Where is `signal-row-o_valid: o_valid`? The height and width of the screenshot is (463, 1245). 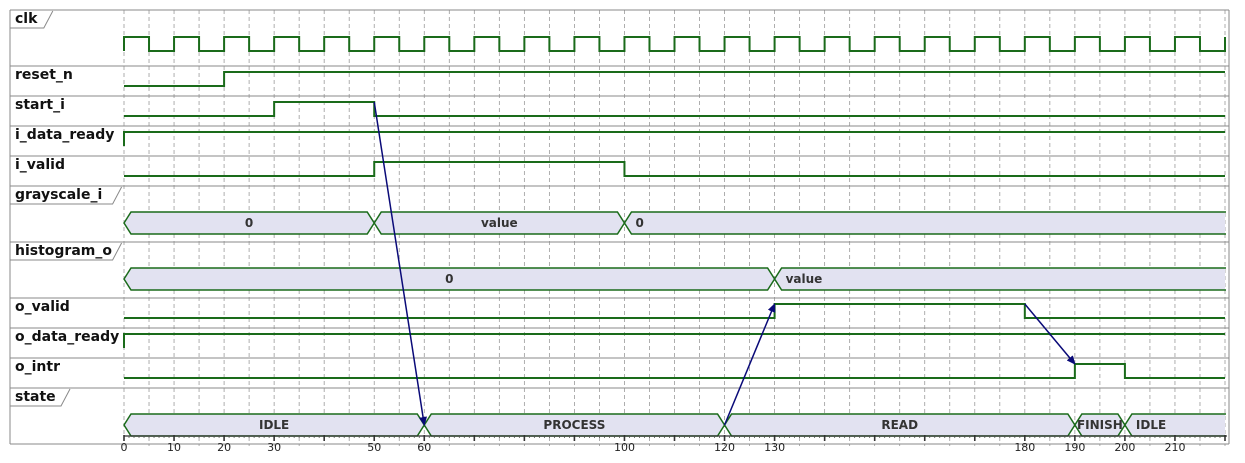 signal-row-o_valid: o_valid is located at coordinates (619, 308).